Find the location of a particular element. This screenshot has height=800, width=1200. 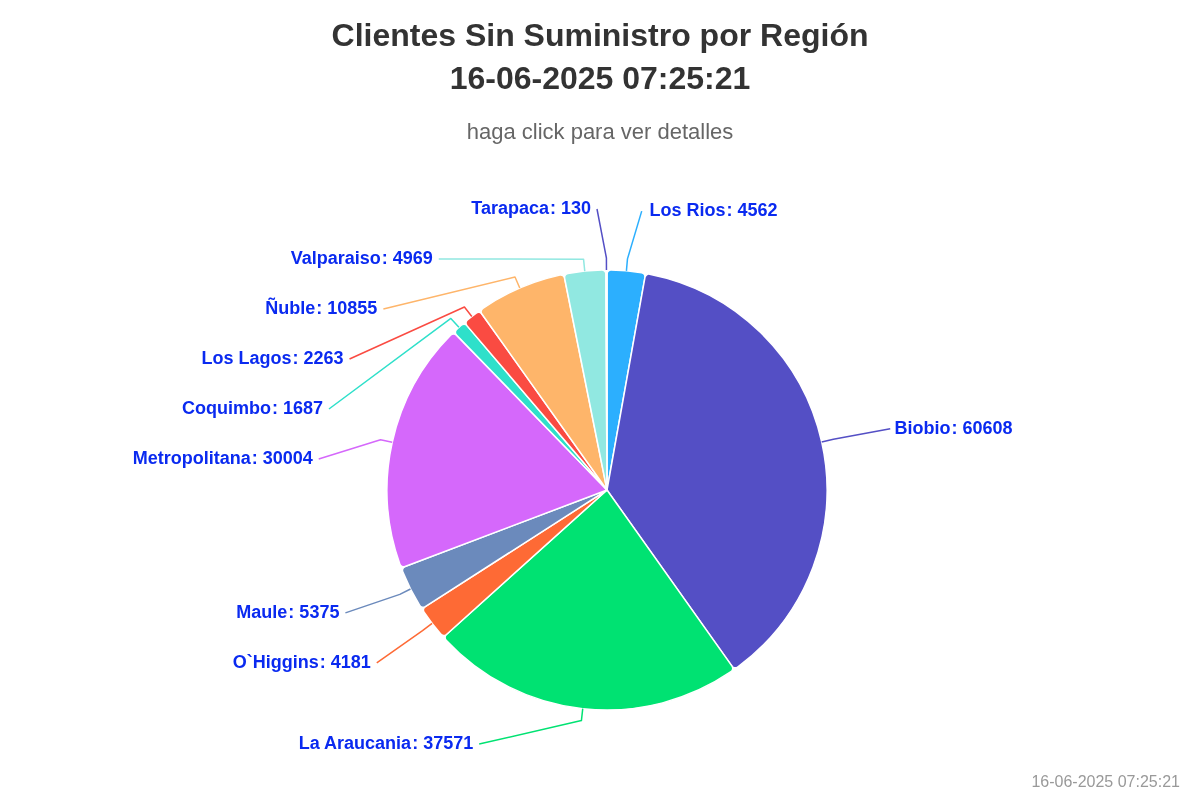

data-label: : 4181 is located at coordinates (345, 661).